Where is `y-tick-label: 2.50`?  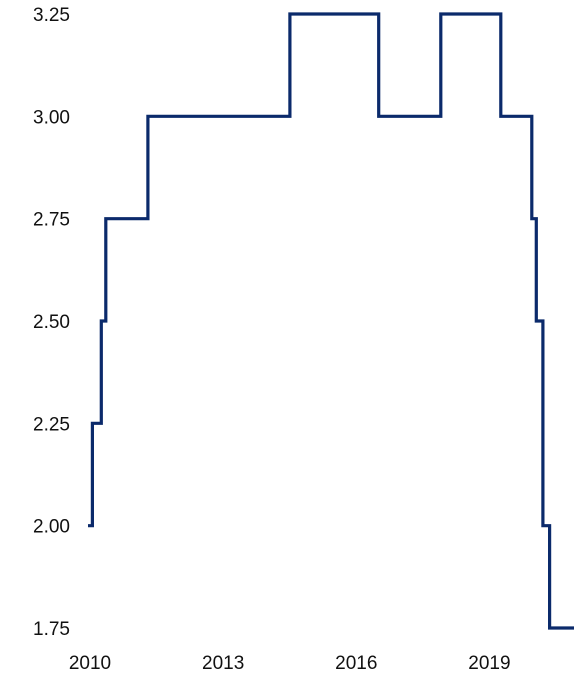
y-tick-label: 2.50 is located at coordinates (51, 322).